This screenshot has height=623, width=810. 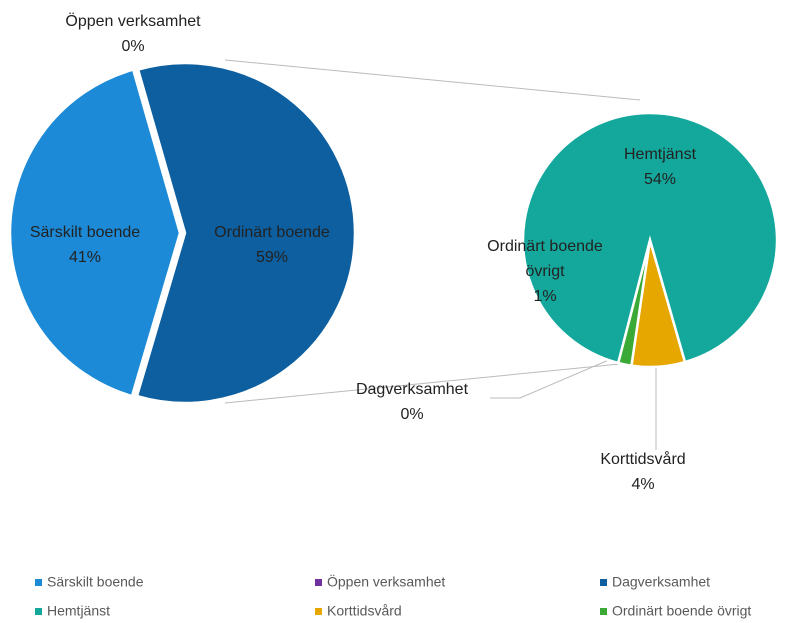 What do you see at coordinates (554, 377) in the screenshot?
I see `leader-line` at bounding box center [554, 377].